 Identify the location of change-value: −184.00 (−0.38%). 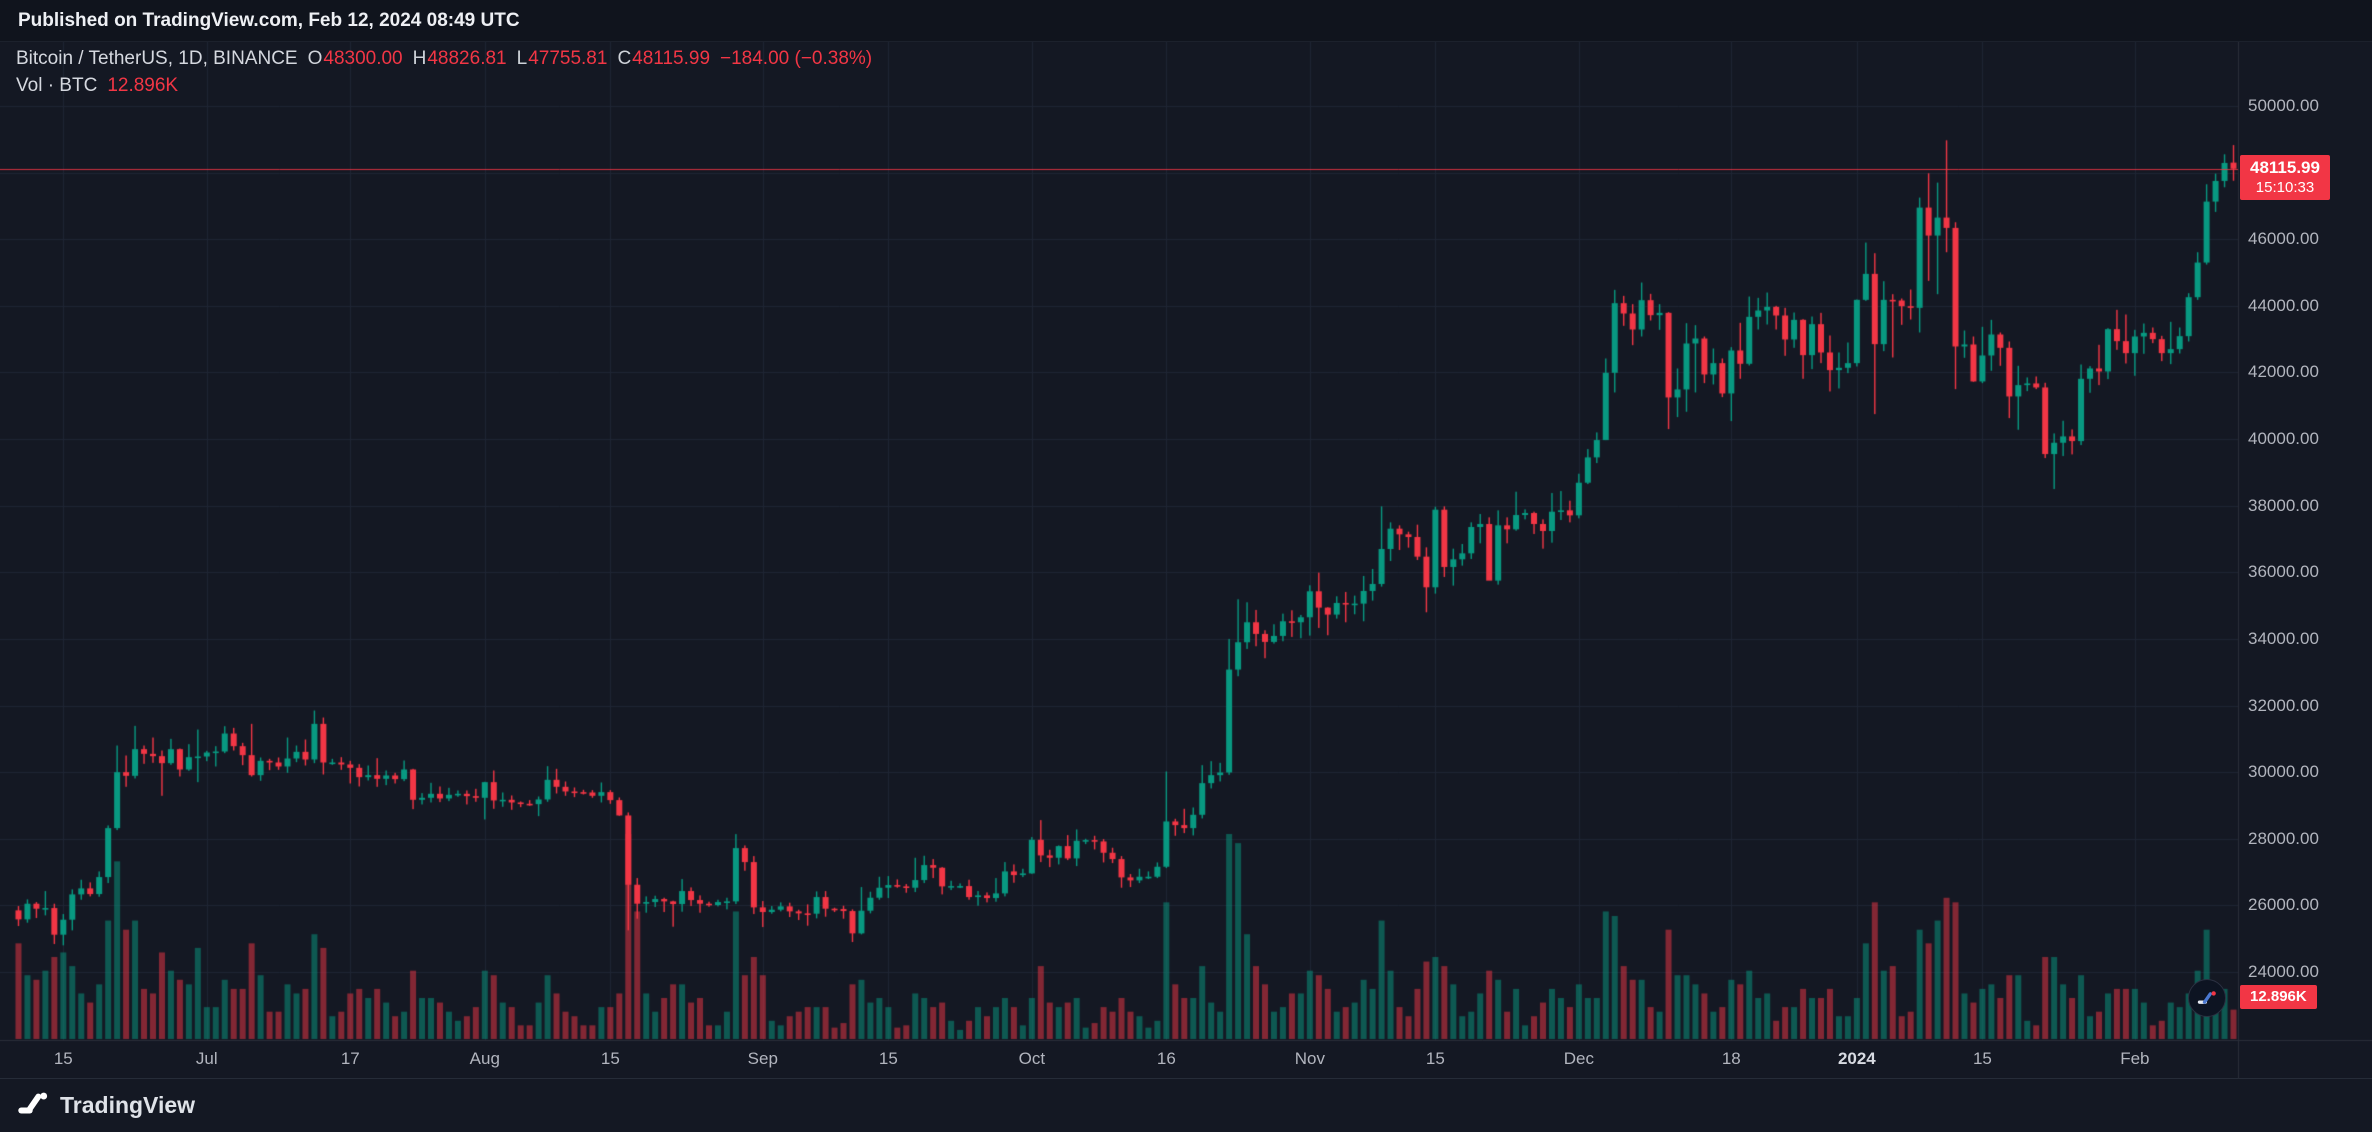
(796, 58).